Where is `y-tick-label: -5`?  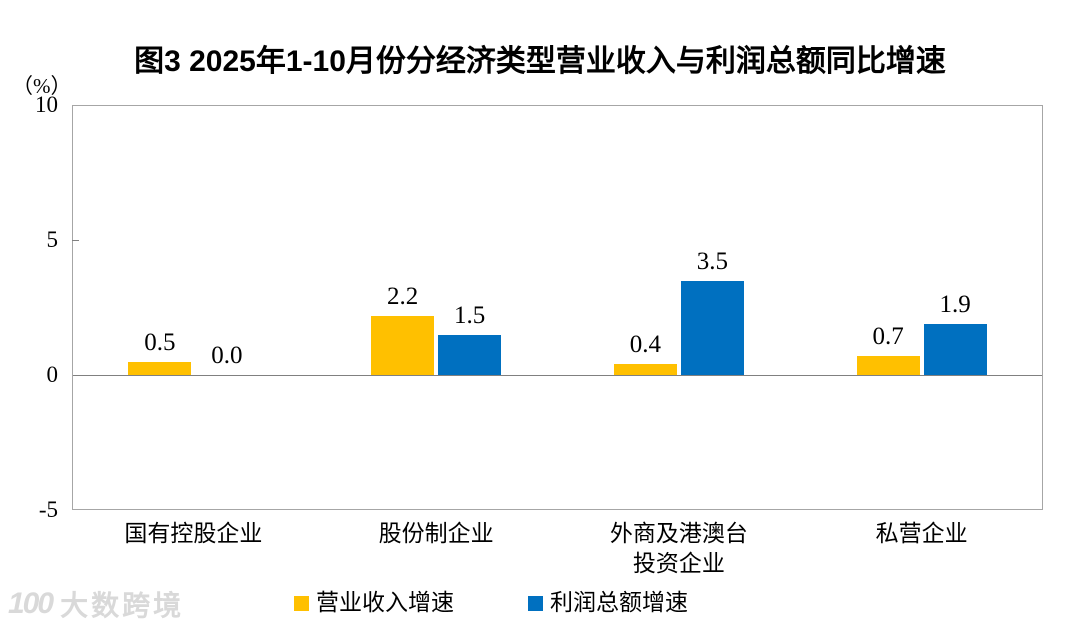
y-tick-label: -5 is located at coordinates (48, 509).